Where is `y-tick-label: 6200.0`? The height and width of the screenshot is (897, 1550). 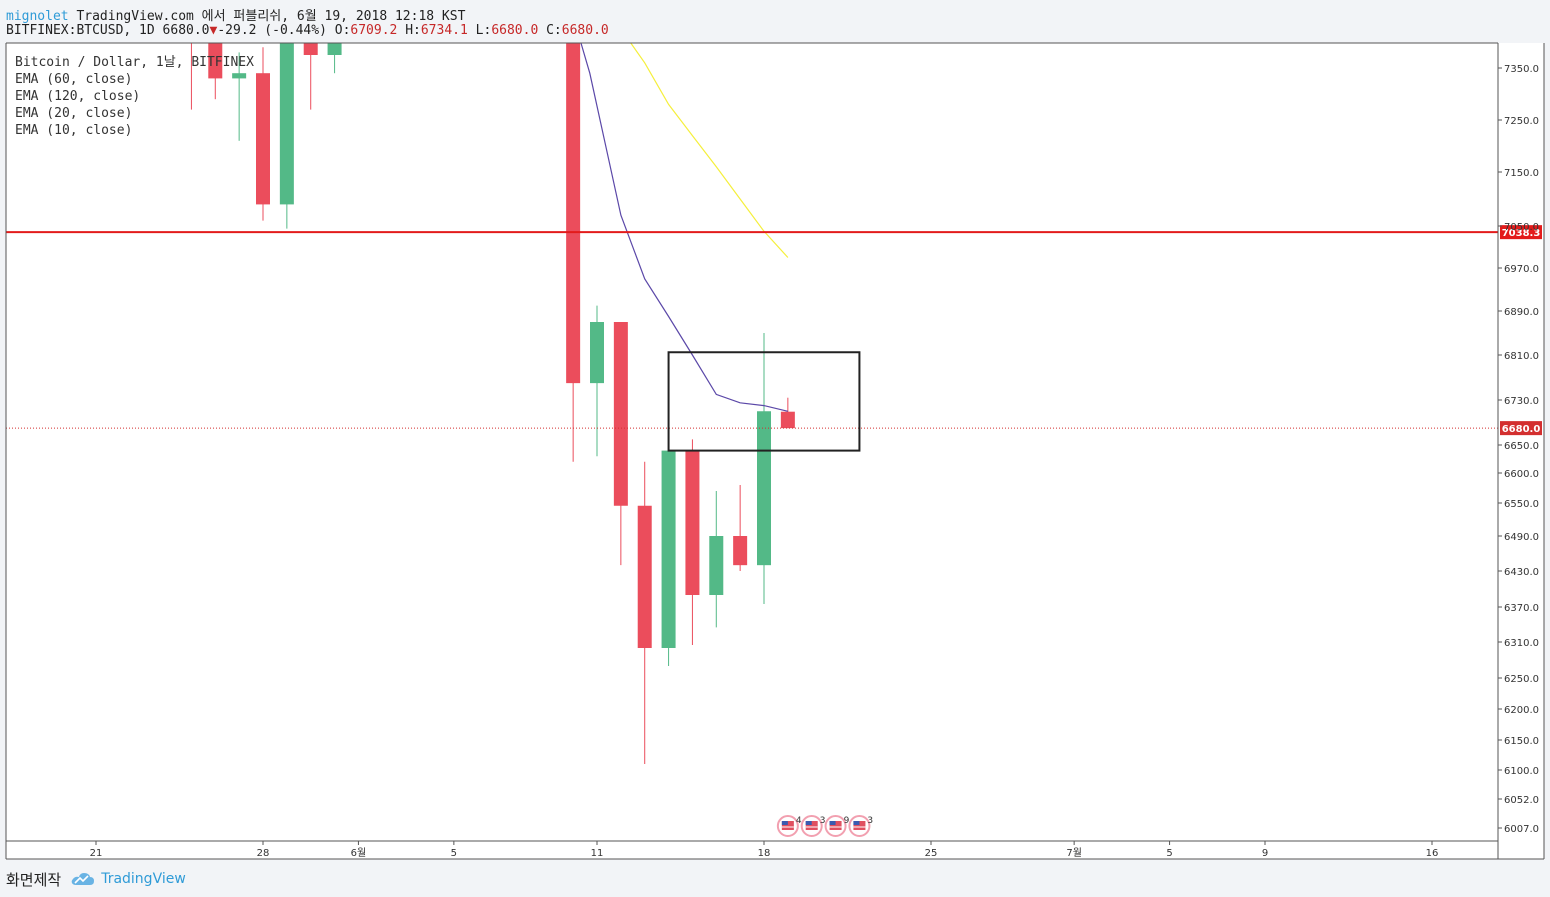 y-tick-label: 6200.0 is located at coordinates (1521, 710).